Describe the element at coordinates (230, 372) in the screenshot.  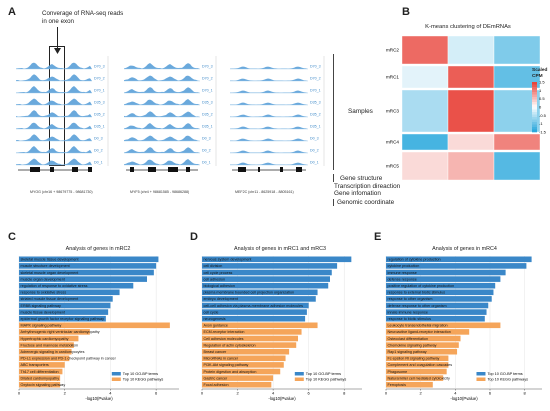
I see `bar-label: Protein digestion and absorption` at that location.